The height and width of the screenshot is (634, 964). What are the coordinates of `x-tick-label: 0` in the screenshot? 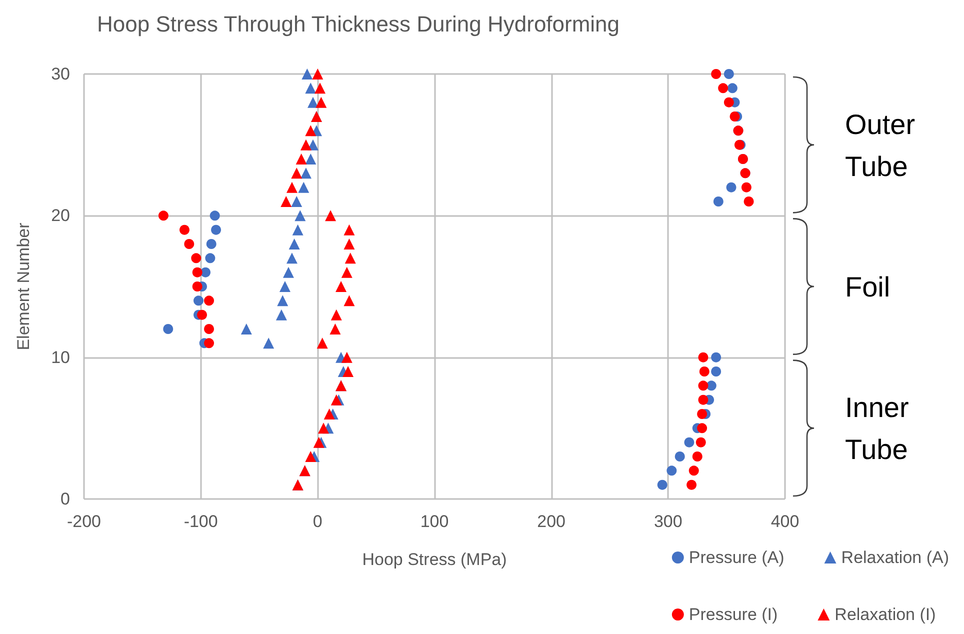 It's located at (317, 521).